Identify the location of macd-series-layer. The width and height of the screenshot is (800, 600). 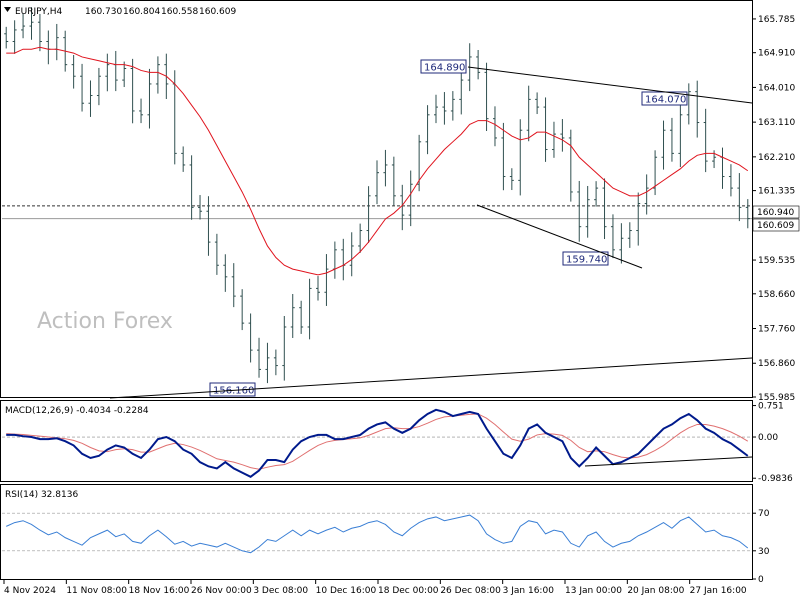
(377, 443).